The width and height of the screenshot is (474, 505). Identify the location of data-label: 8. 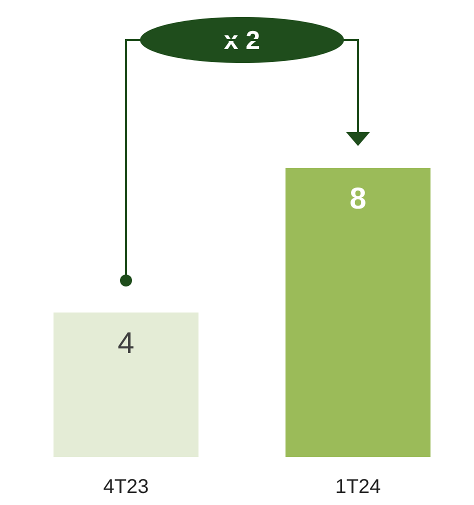
(358, 199).